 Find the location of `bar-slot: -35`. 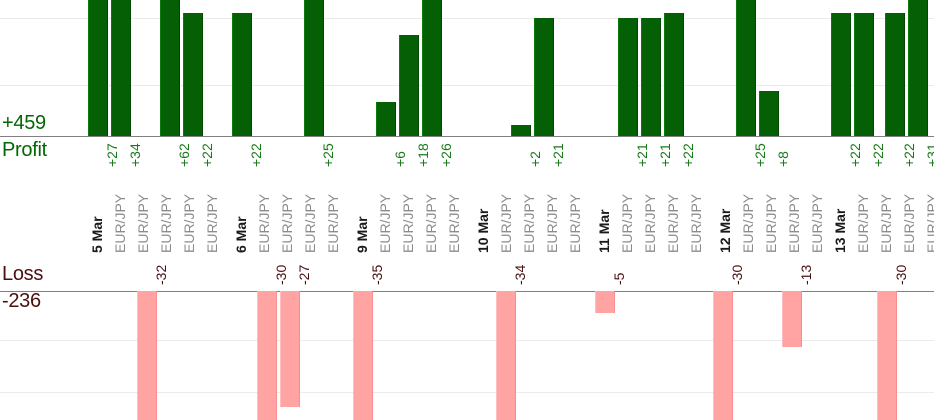

bar-slot: -35 is located at coordinates (368, 210).